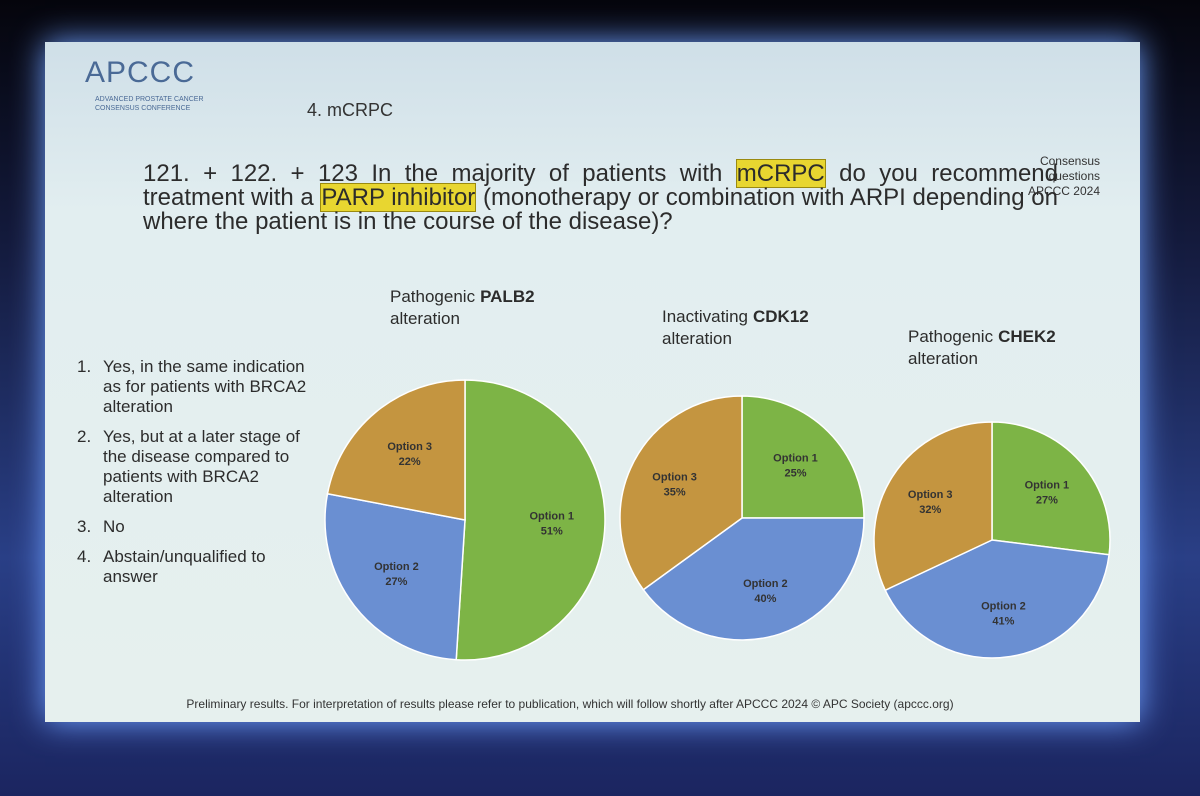 The width and height of the screenshot is (1200, 796). I want to click on question-text: do you recommend treatment with a, so click(600, 185).